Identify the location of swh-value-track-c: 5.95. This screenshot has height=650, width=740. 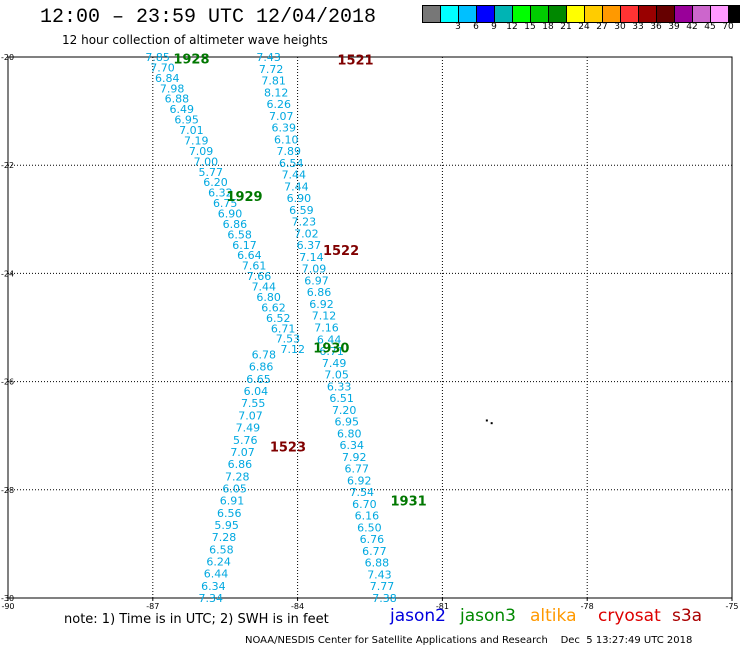
(226, 525).